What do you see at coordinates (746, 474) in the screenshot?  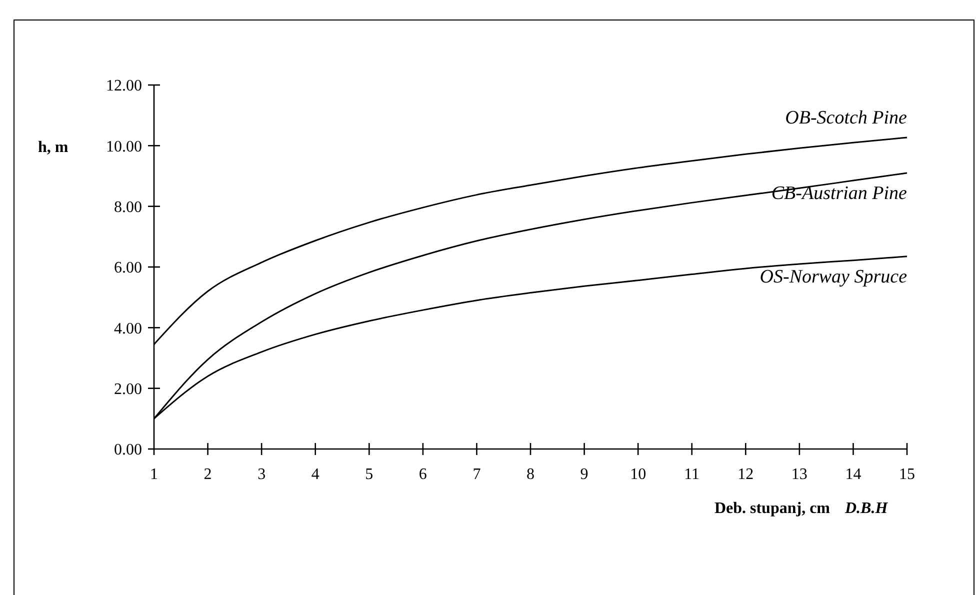 I see `x-tick-label: 12` at bounding box center [746, 474].